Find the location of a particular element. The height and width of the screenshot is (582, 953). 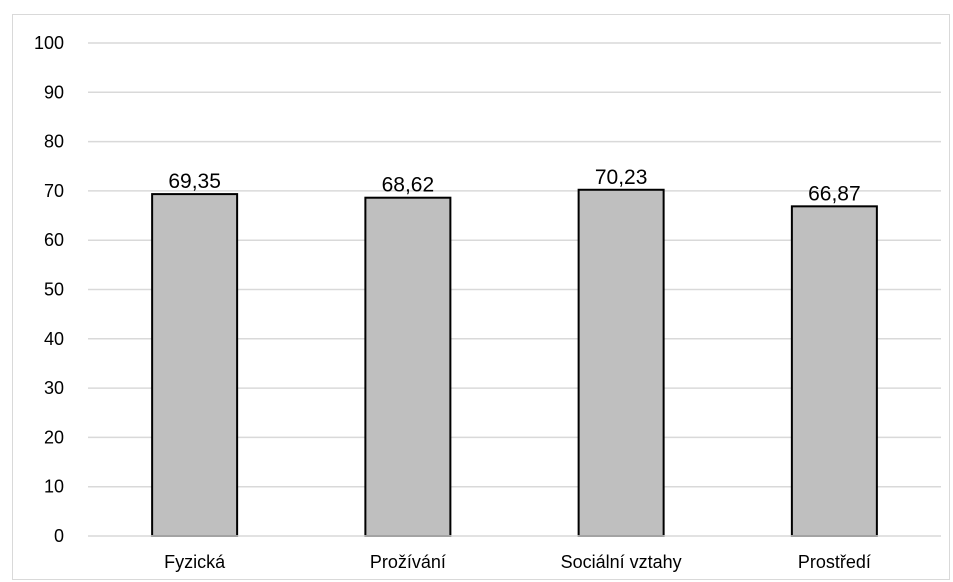

y-tick-label: 10 is located at coordinates (54, 487).